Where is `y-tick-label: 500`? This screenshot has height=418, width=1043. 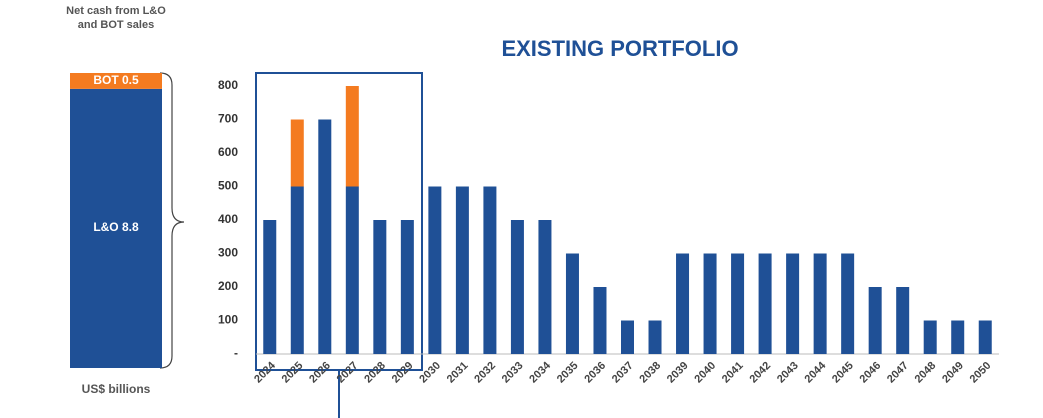
y-tick-label: 500 is located at coordinates (228, 186).